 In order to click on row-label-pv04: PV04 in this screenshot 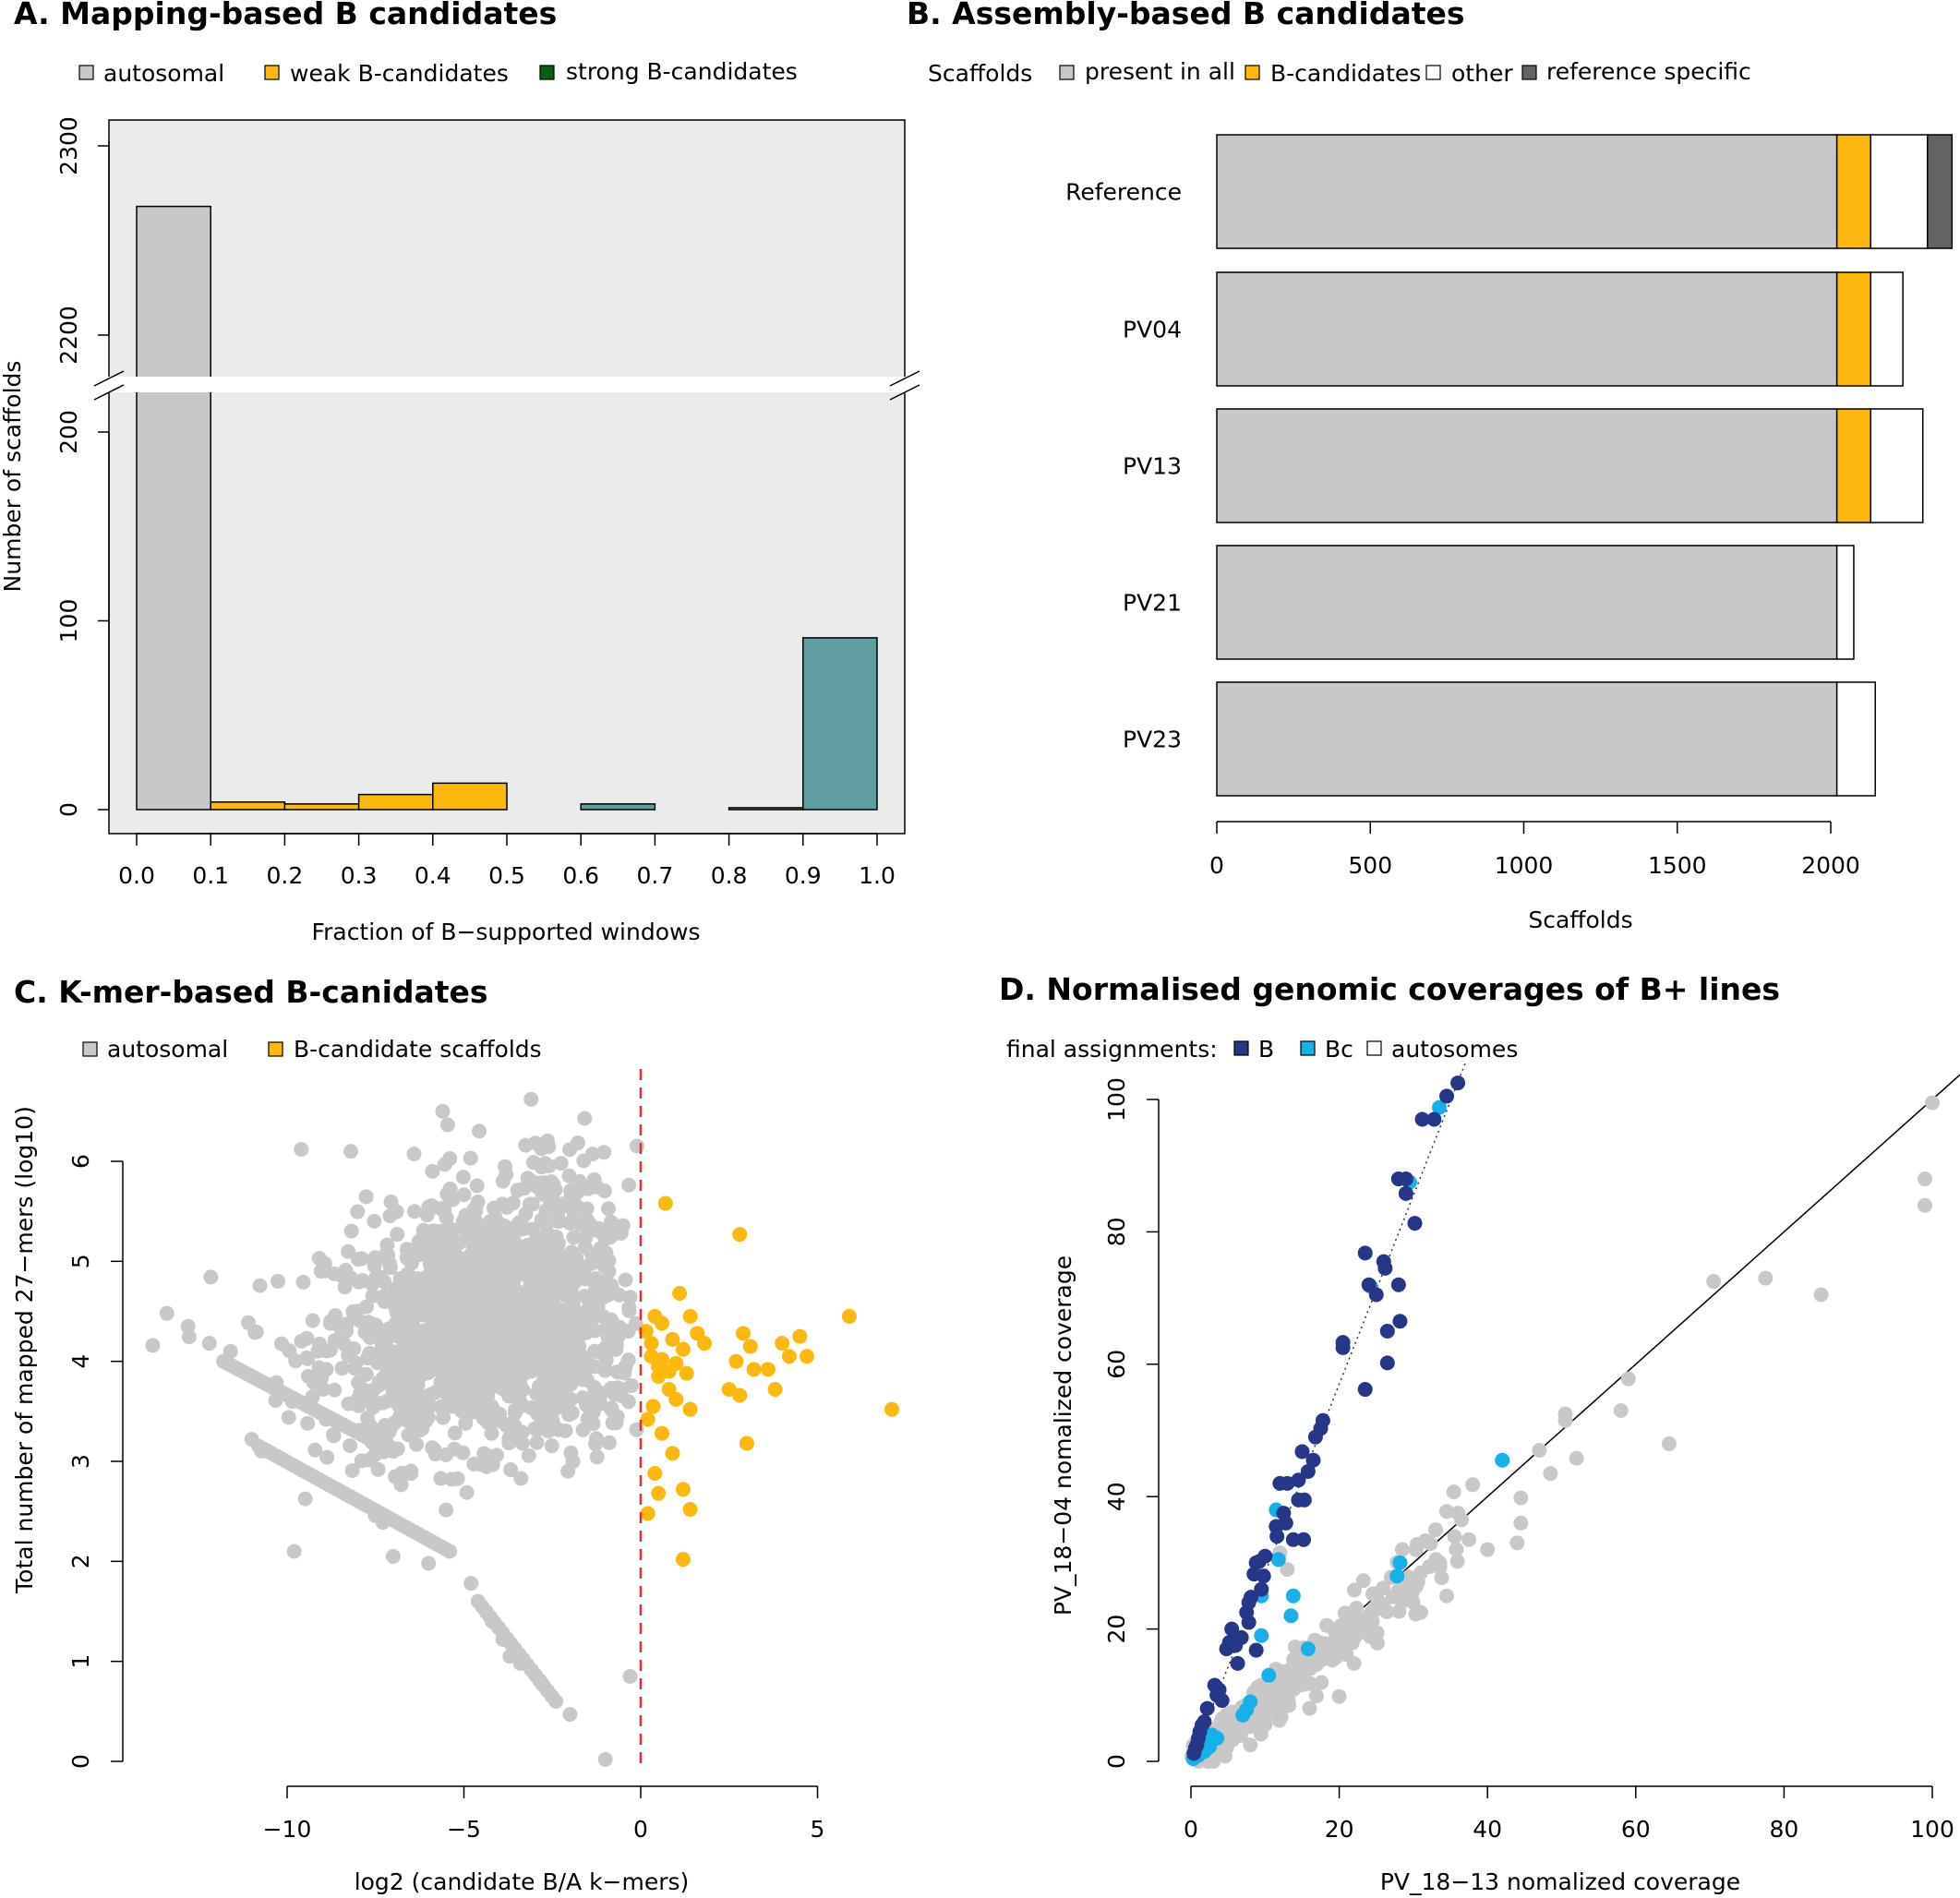, I will do `click(1153, 330)`.